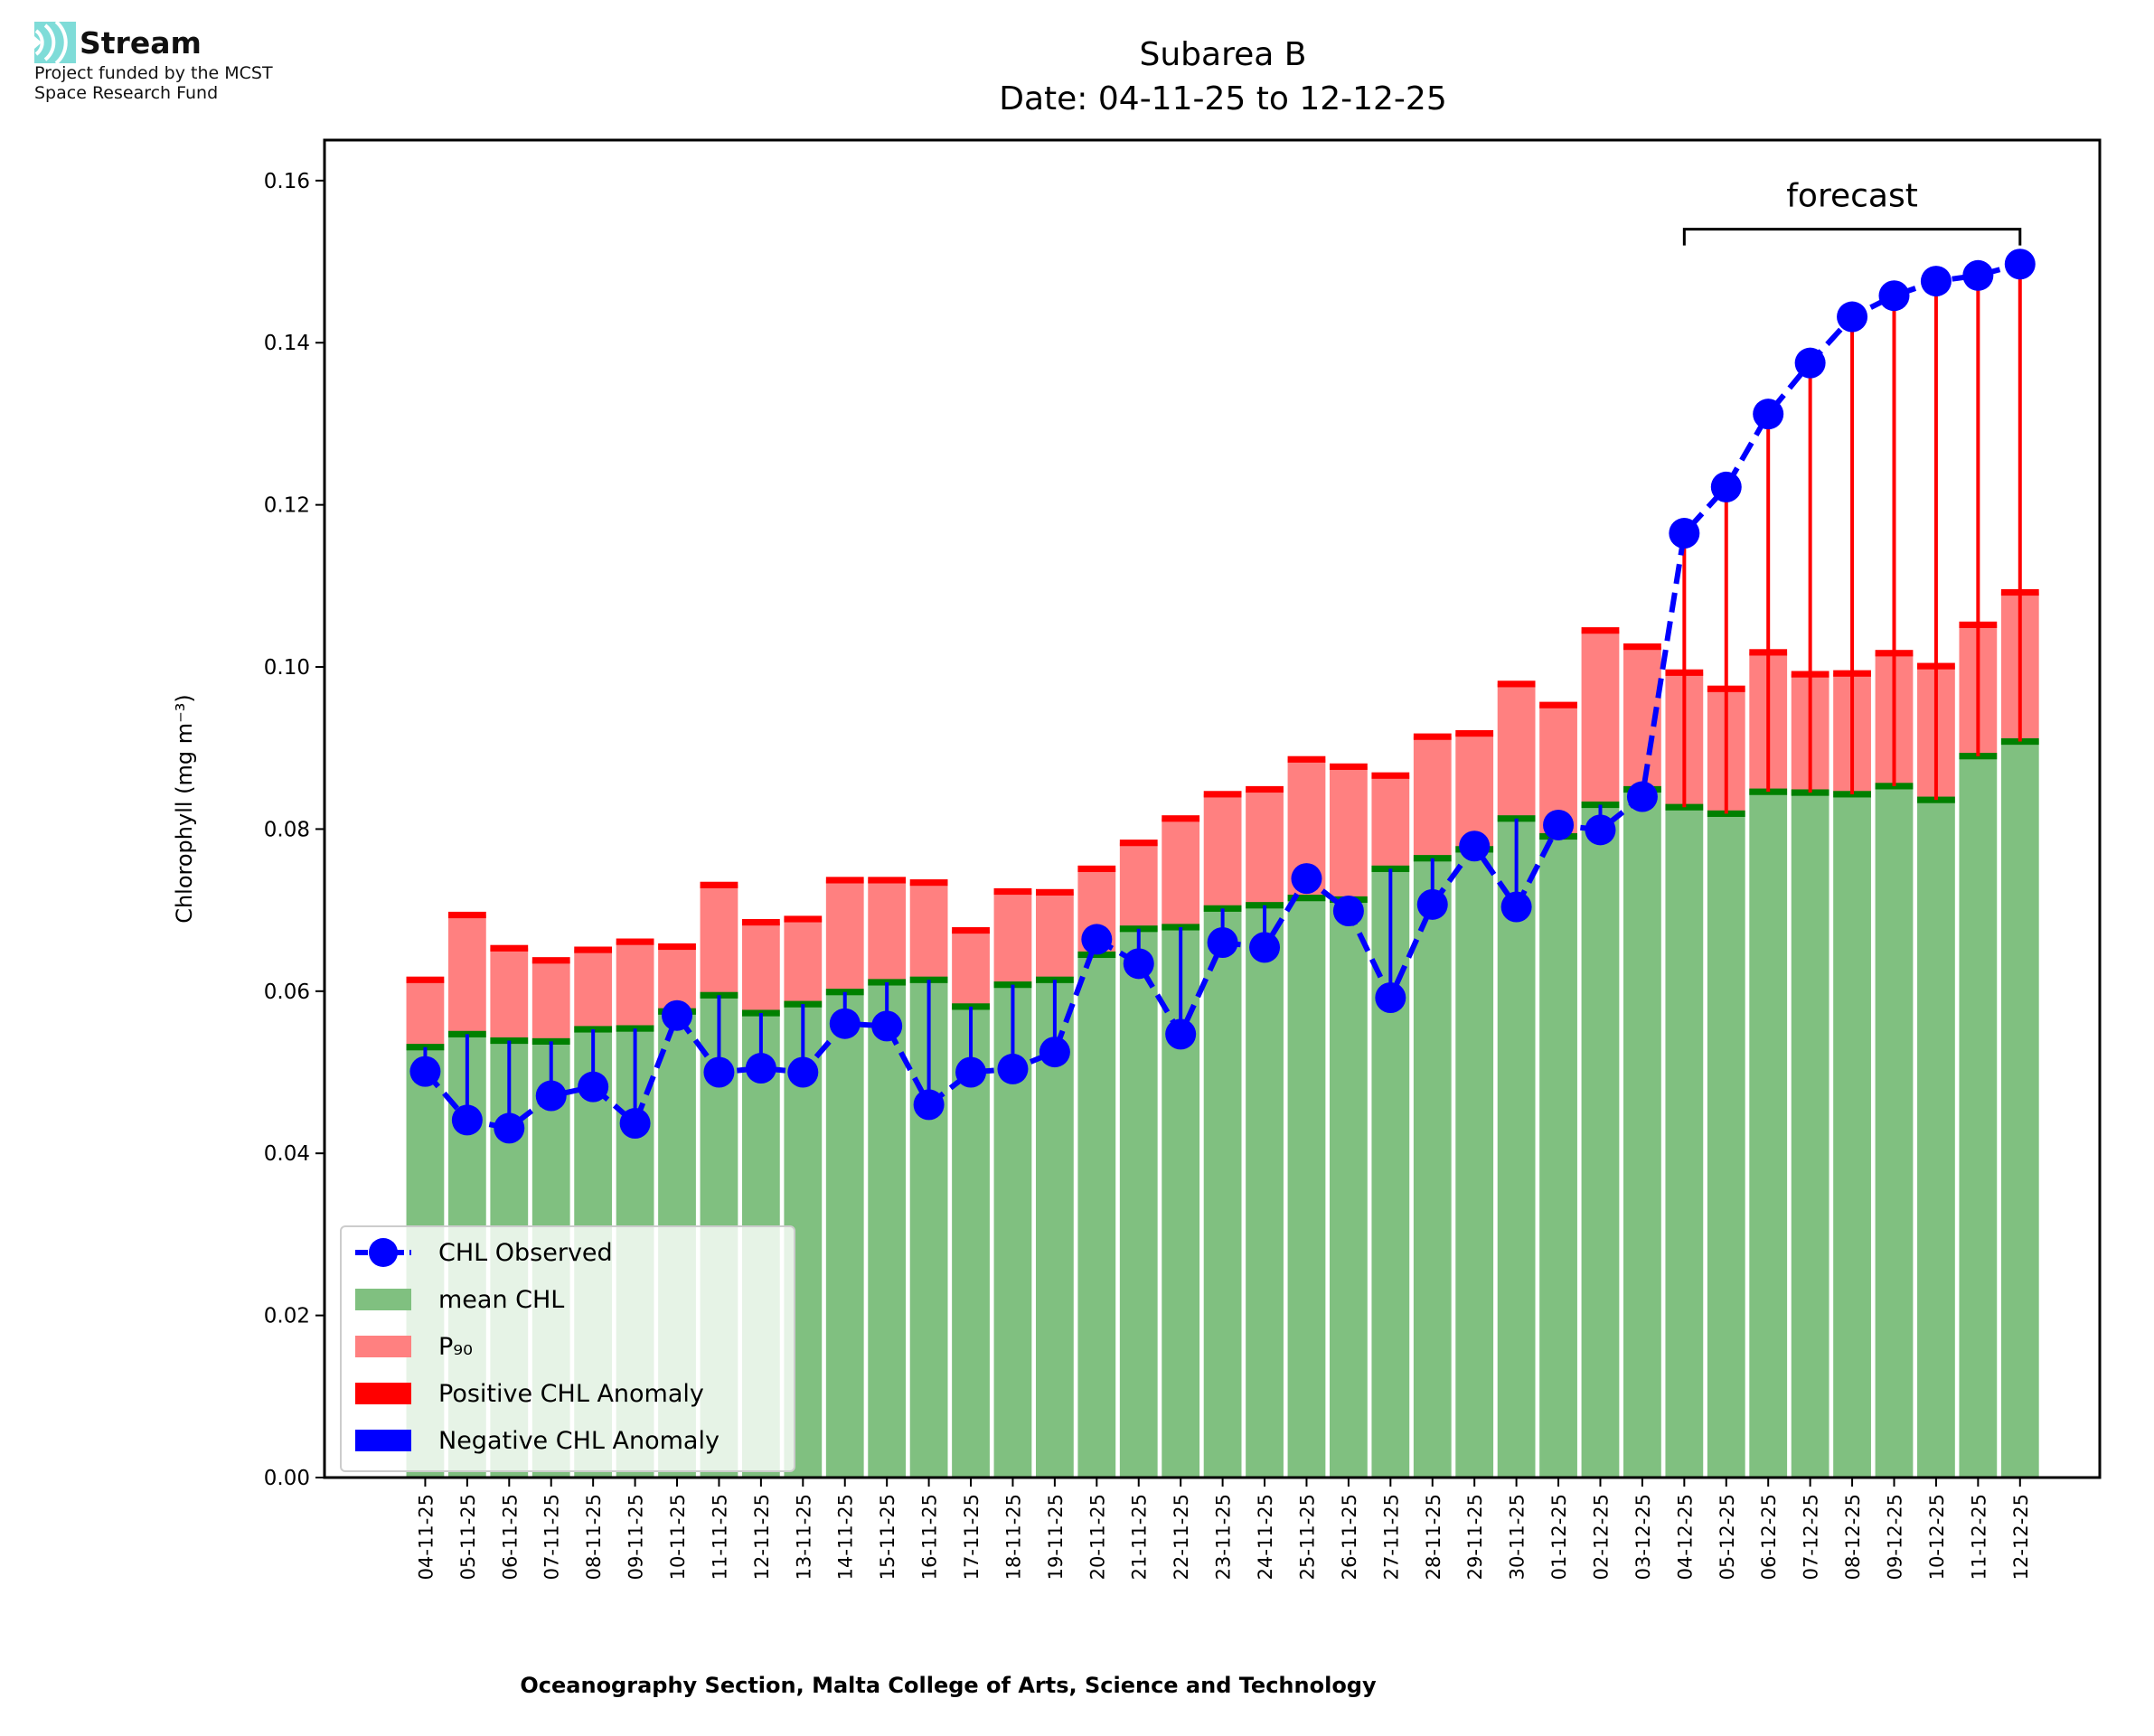 This screenshot has height=1736, width=2154. I want to click on forecast-label: forecast, so click(1852, 196).